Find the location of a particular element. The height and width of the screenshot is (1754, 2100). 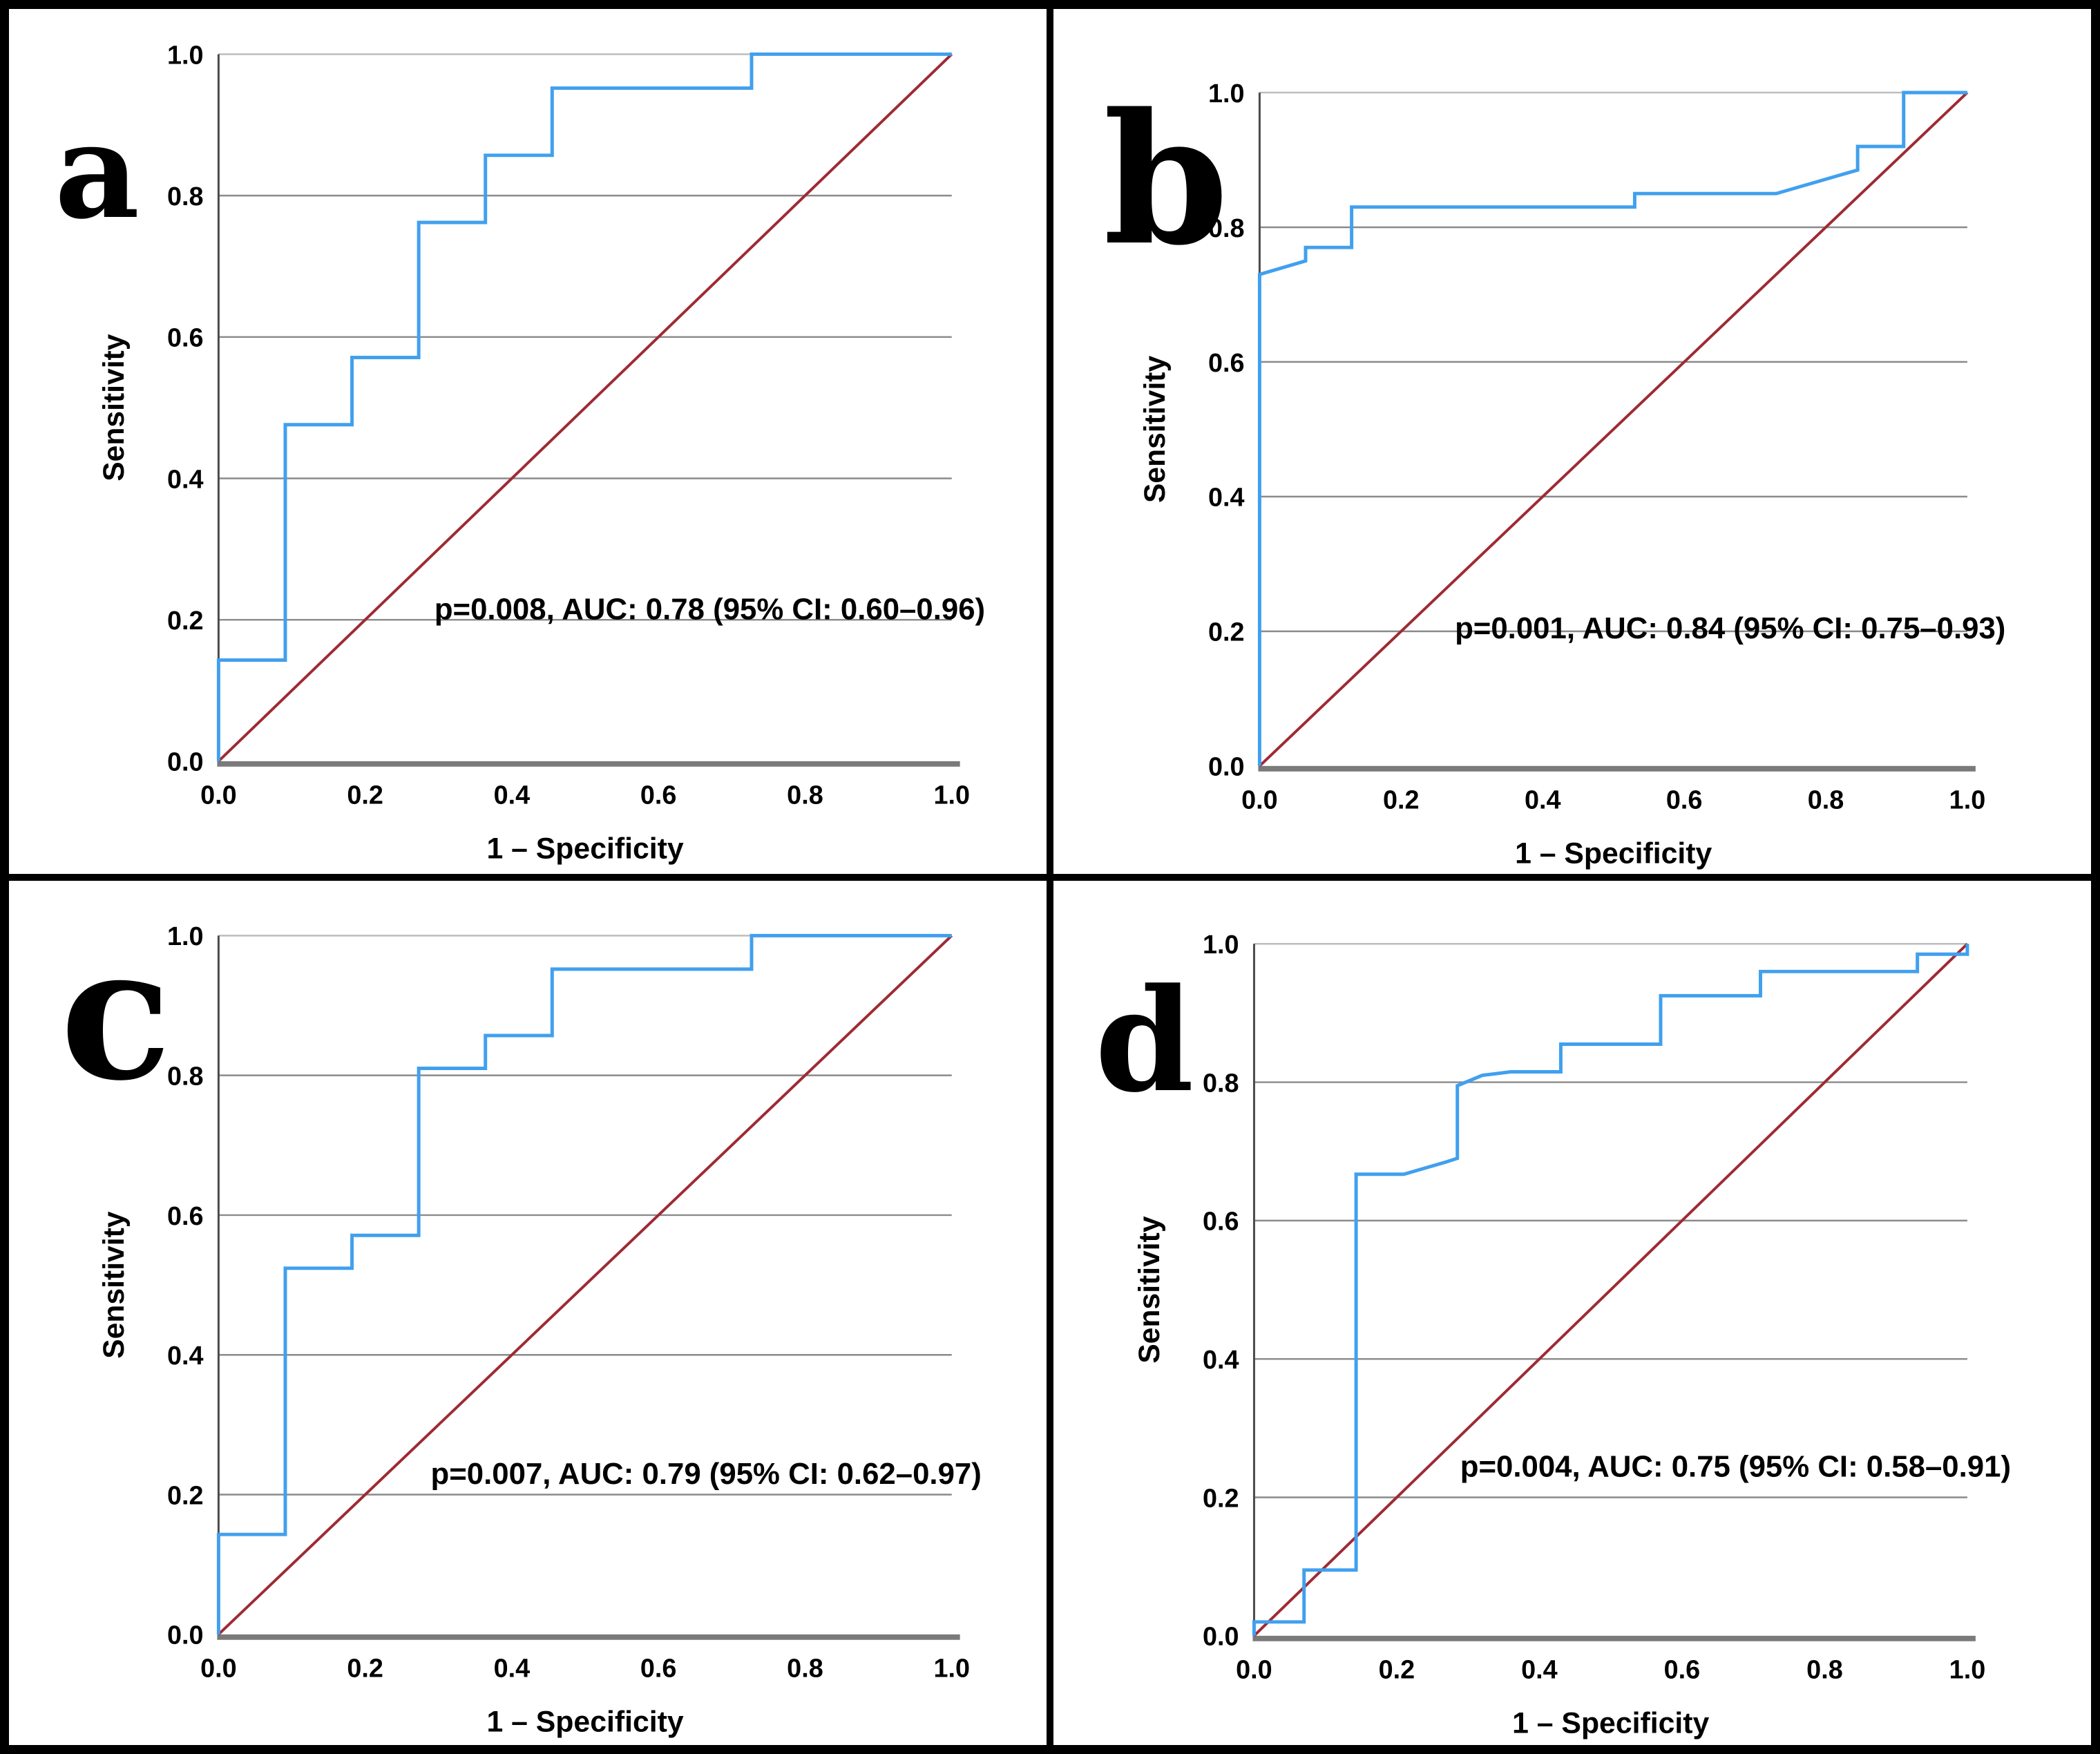

panel-letter-a: a is located at coordinates (97, 171).